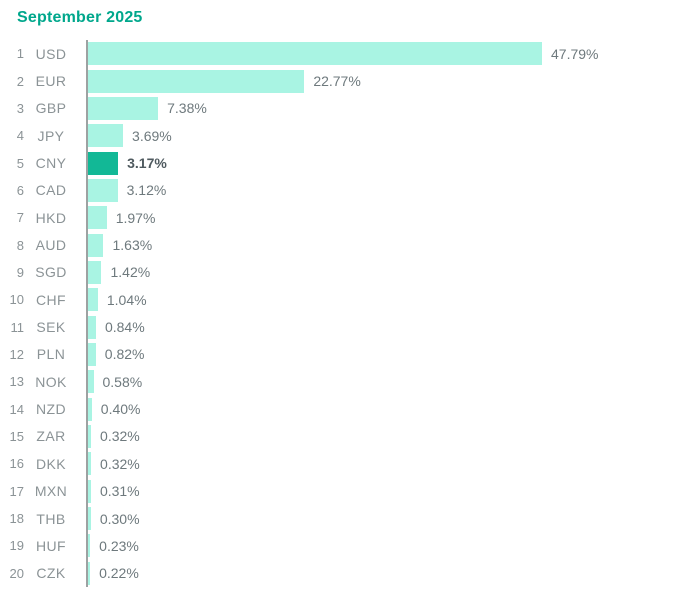  What do you see at coordinates (124, 327) in the screenshot?
I see `value-label: 0.84%` at bounding box center [124, 327].